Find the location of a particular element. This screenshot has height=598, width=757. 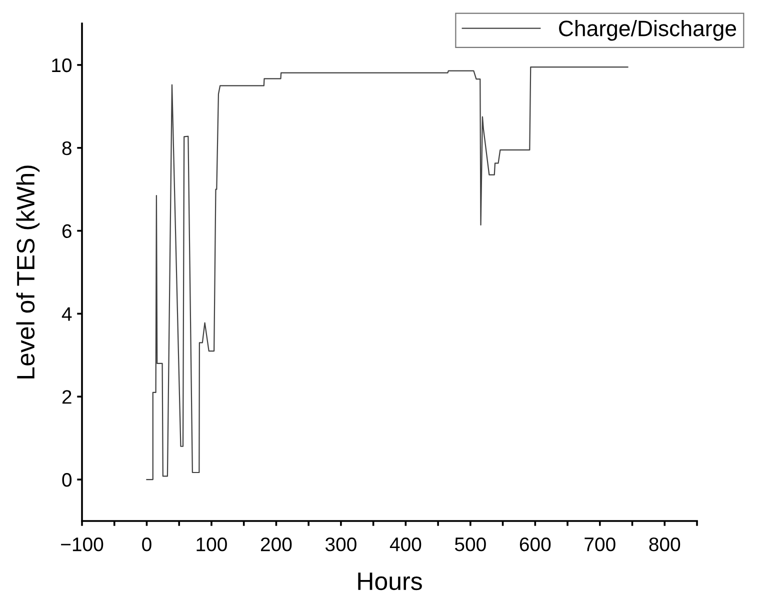

y-tick-label: 2 is located at coordinates (67, 397).